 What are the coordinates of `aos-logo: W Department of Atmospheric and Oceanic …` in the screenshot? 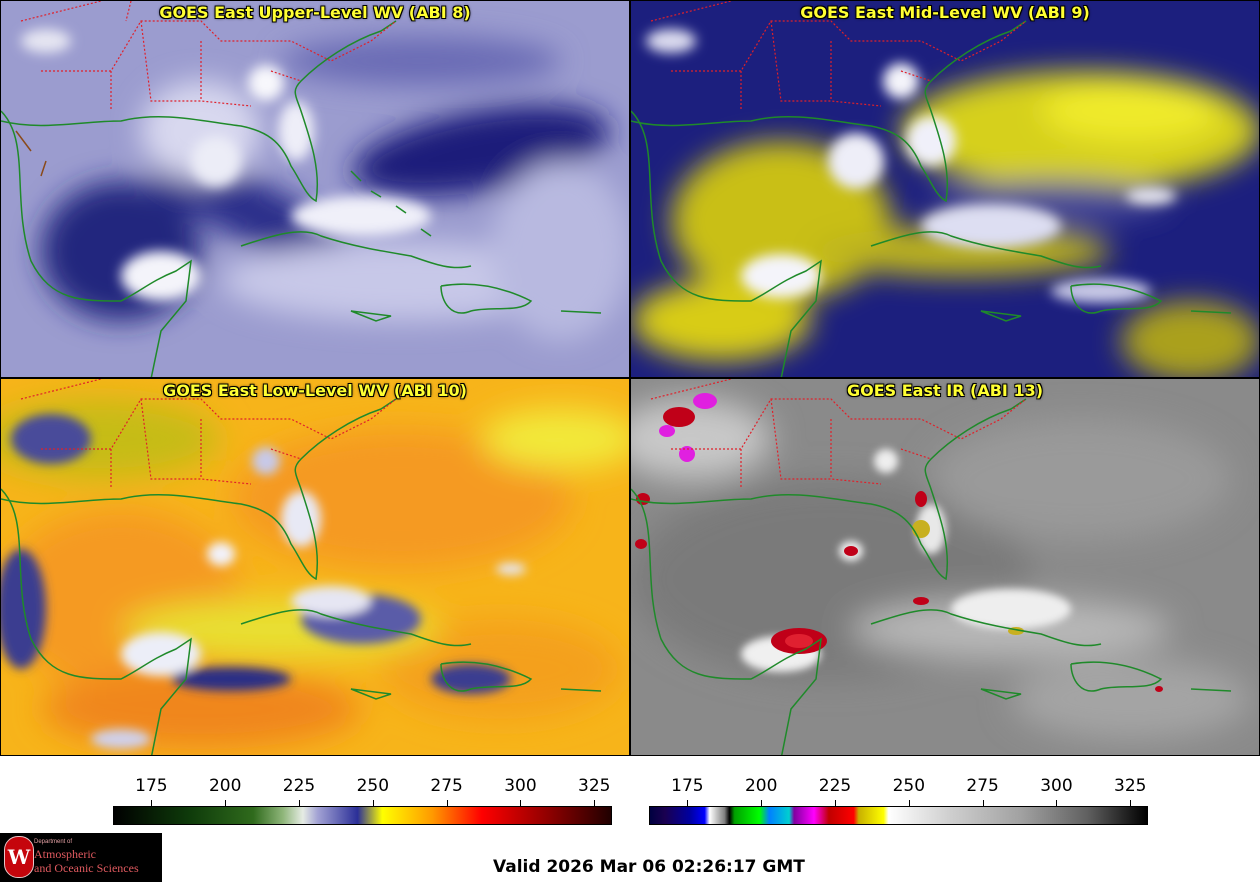 It's located at (81, 857).